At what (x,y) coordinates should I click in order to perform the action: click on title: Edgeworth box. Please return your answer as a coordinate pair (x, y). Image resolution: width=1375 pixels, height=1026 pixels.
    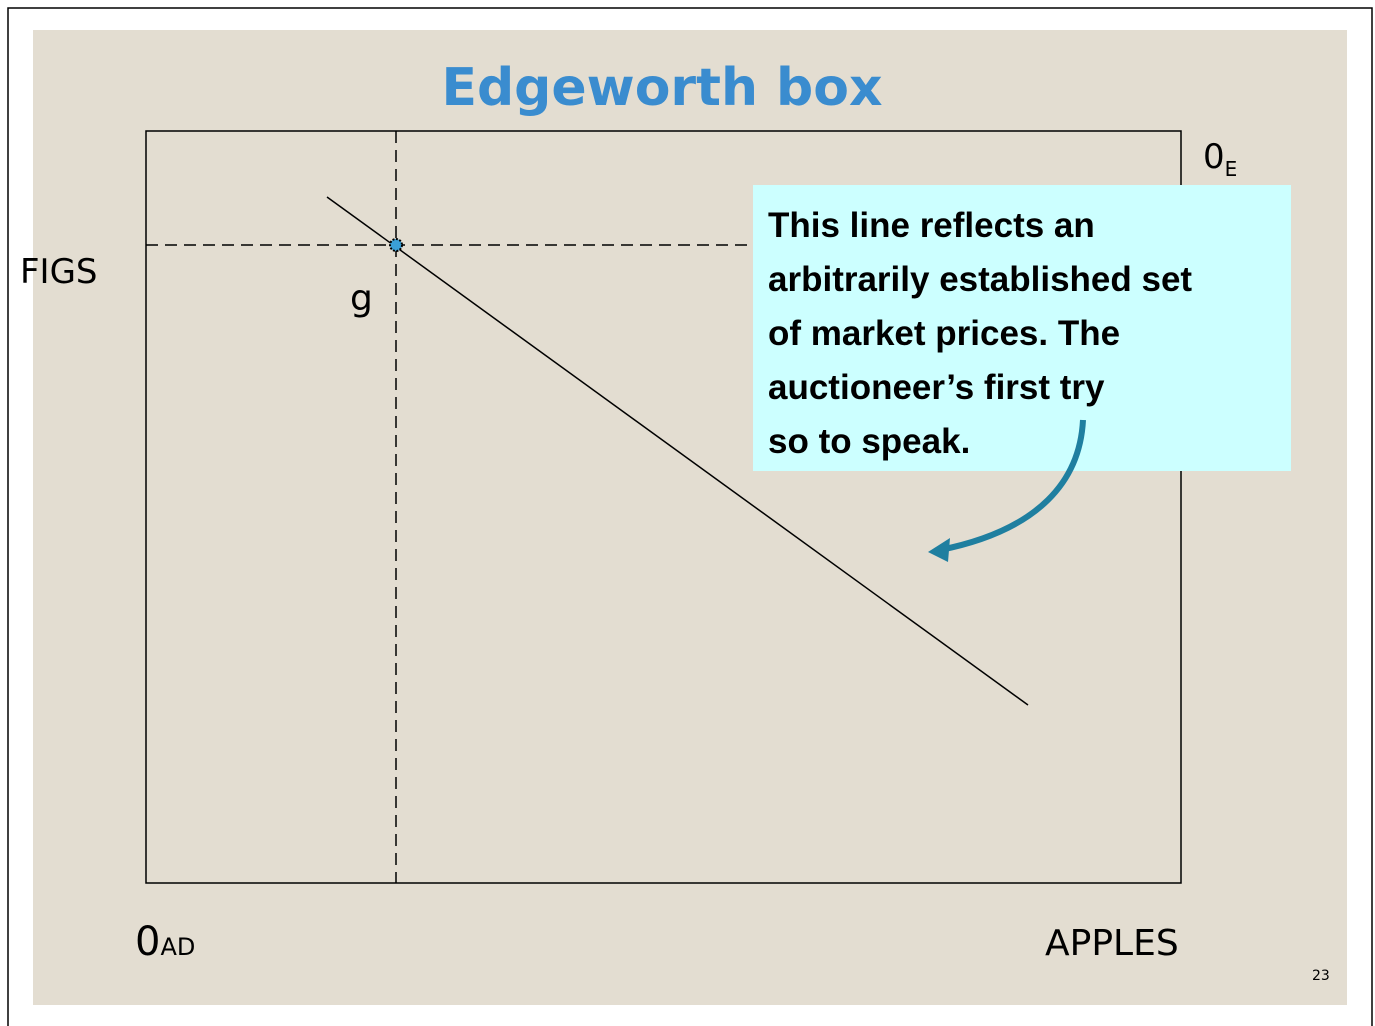
    Looking at the image, I should click on (661, 88).